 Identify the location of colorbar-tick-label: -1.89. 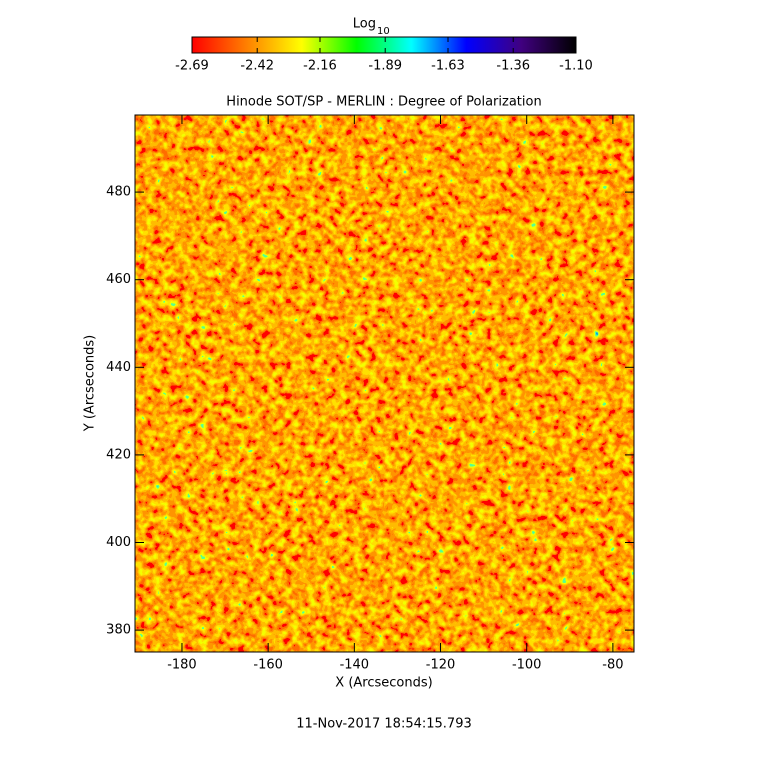
(385, 66).